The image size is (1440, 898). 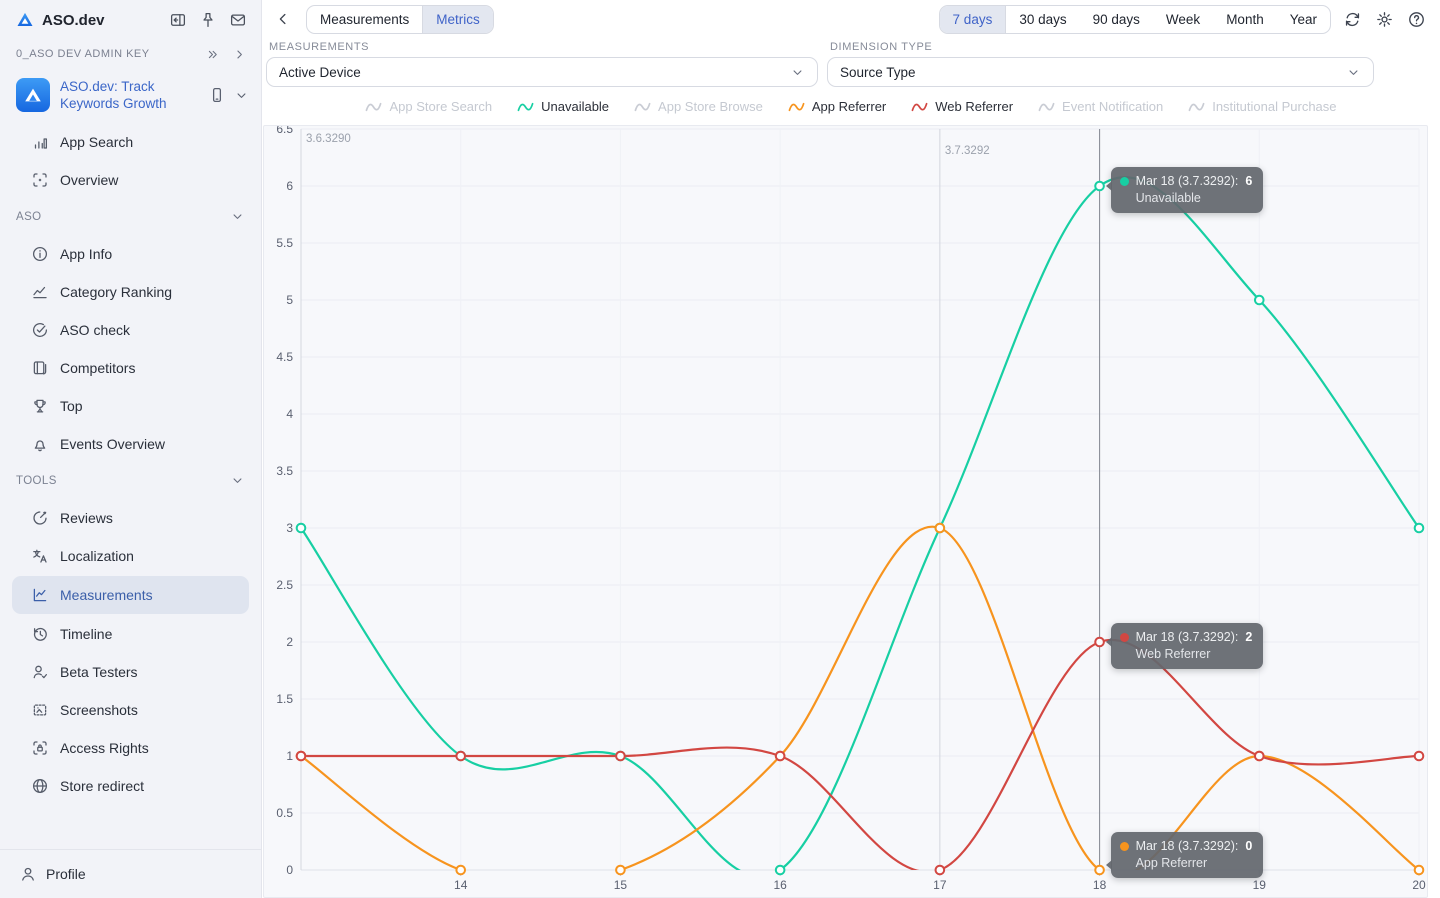 What do you see at coordinates (849, 107) in the screenshot?
I see `legend-label: App Referrer` at bounding box center [849, 107].